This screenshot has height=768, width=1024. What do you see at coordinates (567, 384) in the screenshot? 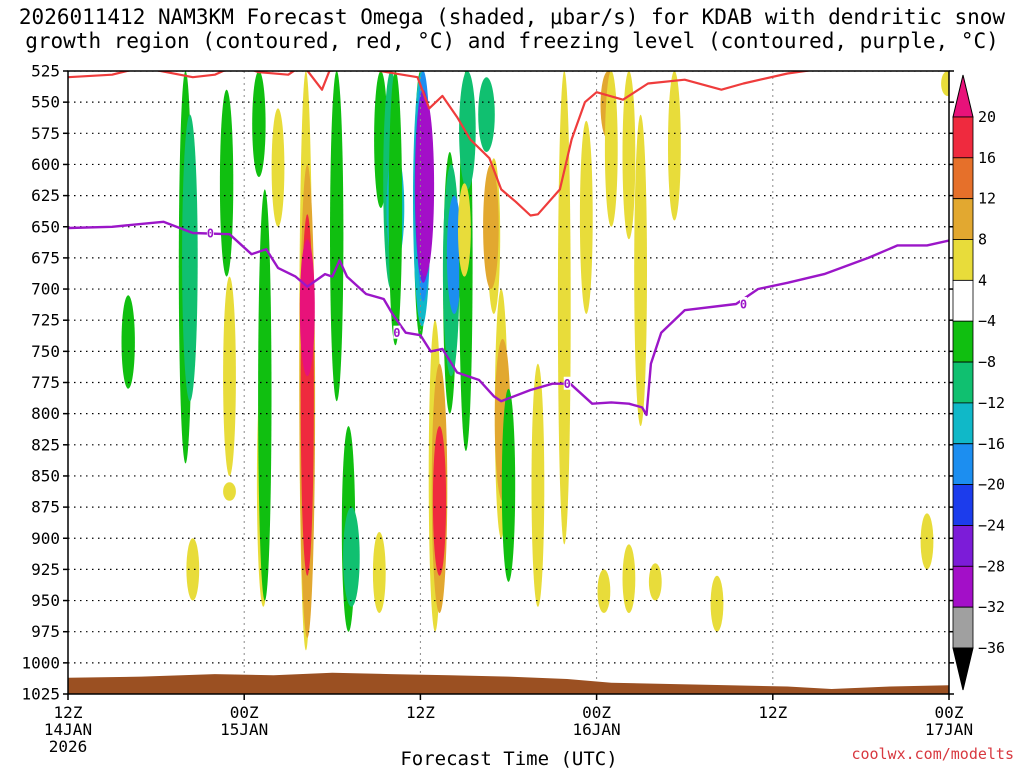
I see `freezing-level-label-2: 0` at bounding box center [567, 384].